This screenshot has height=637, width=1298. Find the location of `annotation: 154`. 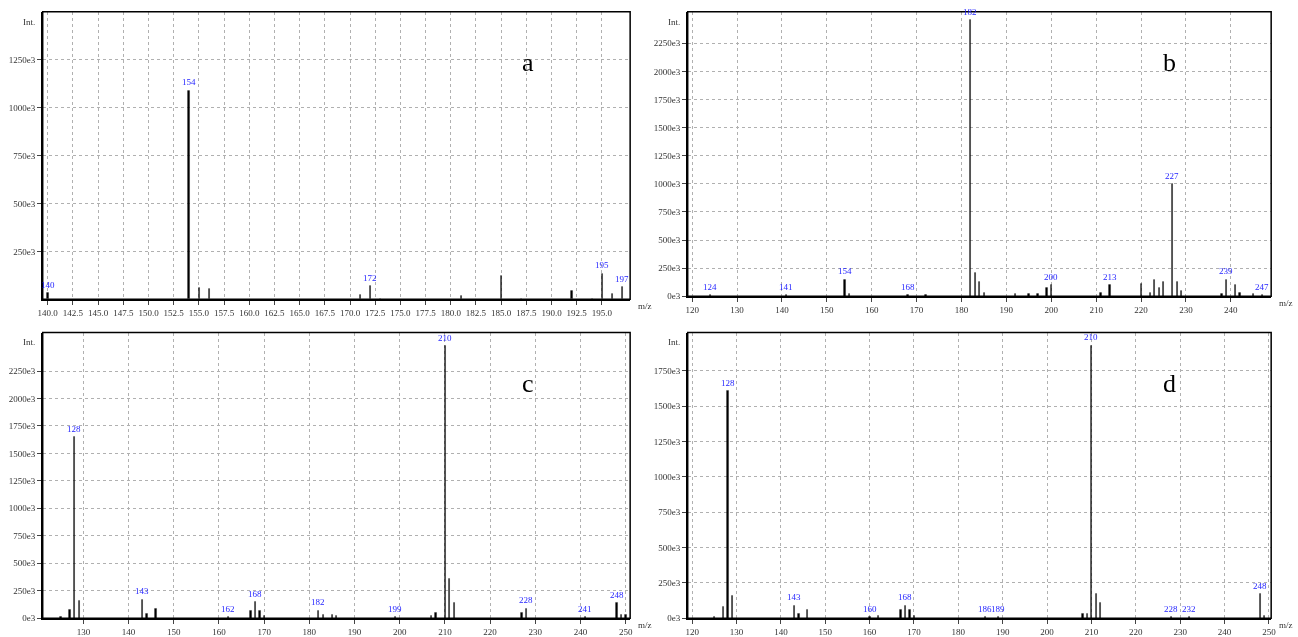

annotation: 154 is located at coordinates (845, 271).